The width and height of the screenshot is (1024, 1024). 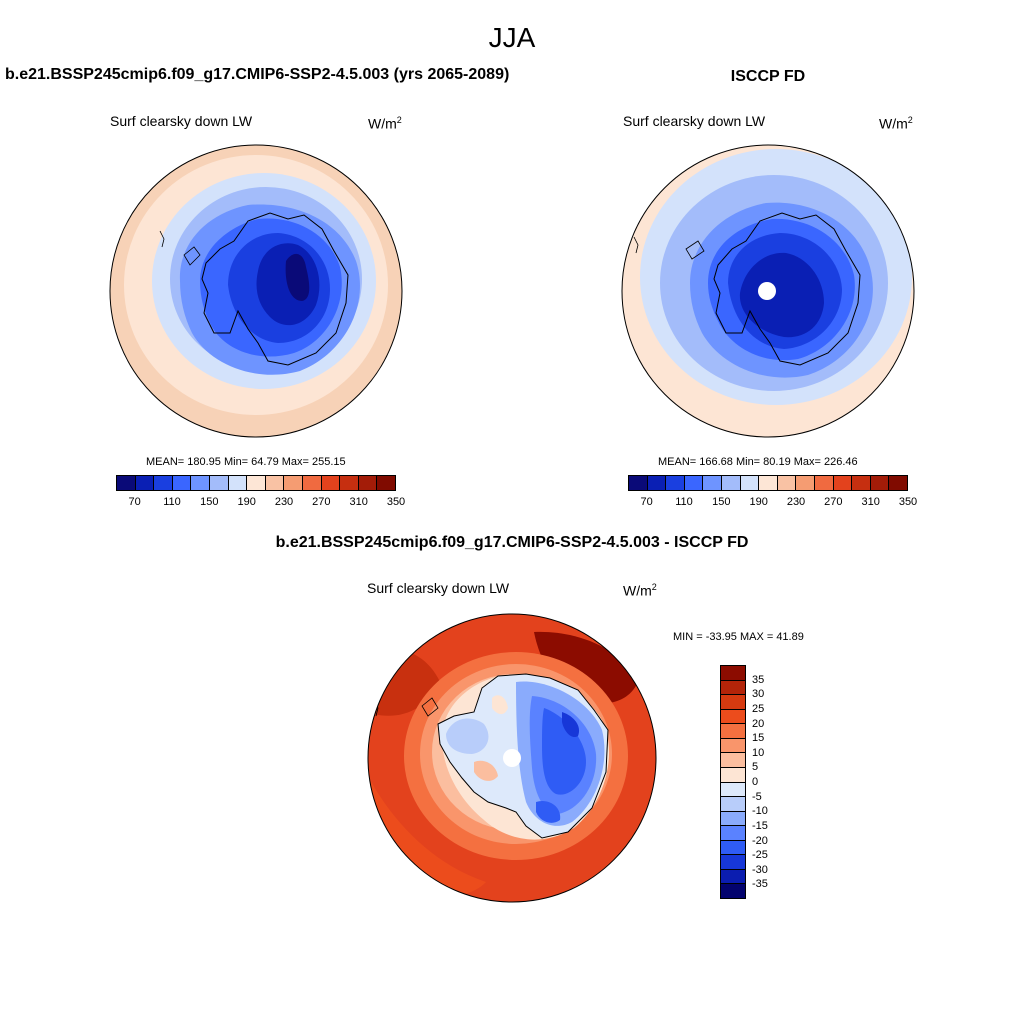 What do you see at coordinates (261, 503) in the screenshot?
I see `model-colorbar-labels: 70 110 150 190 230 270 310 350` at bounding box center [261, 503].